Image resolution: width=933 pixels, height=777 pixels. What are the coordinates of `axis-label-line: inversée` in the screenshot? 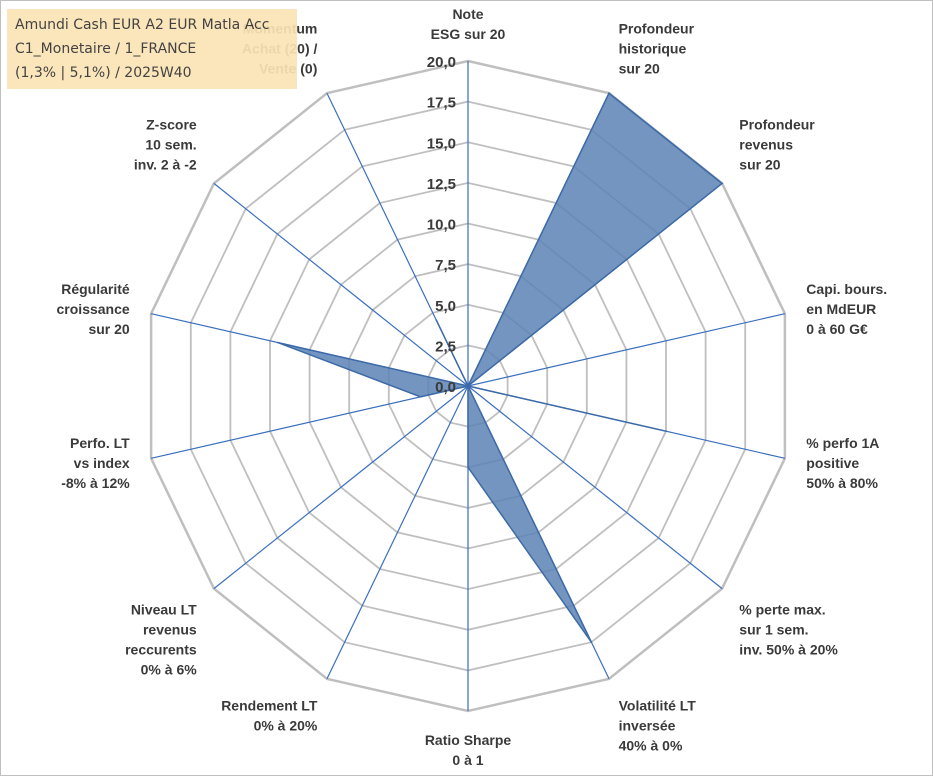 It's located at (647, 726).